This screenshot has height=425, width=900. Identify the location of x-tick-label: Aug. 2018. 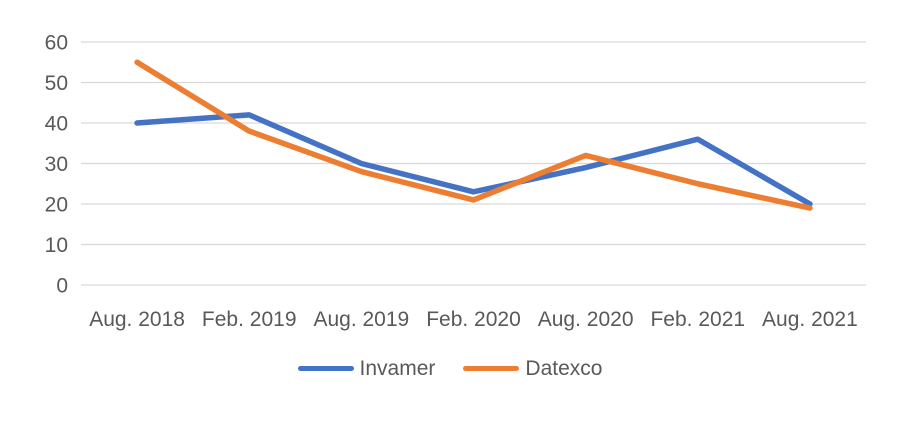
(137, 319).